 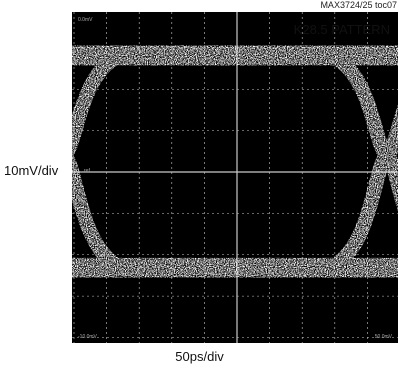 I want to click on eye-pattern-title: K28.5 PATTERN, so click(x=342, y=29).